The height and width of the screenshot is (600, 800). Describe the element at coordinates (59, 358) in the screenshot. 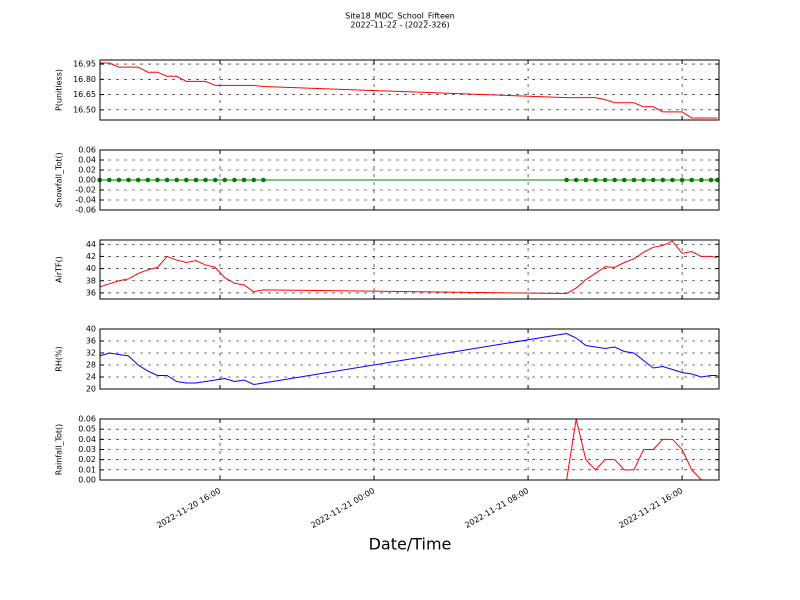

I see `y-axis-label: RH(%)` at that location.